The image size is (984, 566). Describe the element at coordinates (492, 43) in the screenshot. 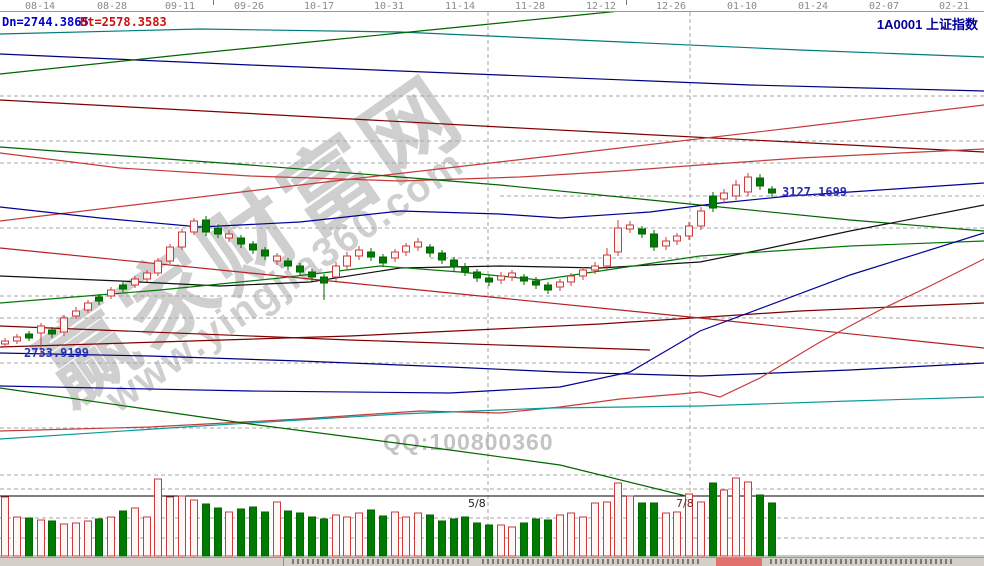

I see `teal-top-ma` at that location.